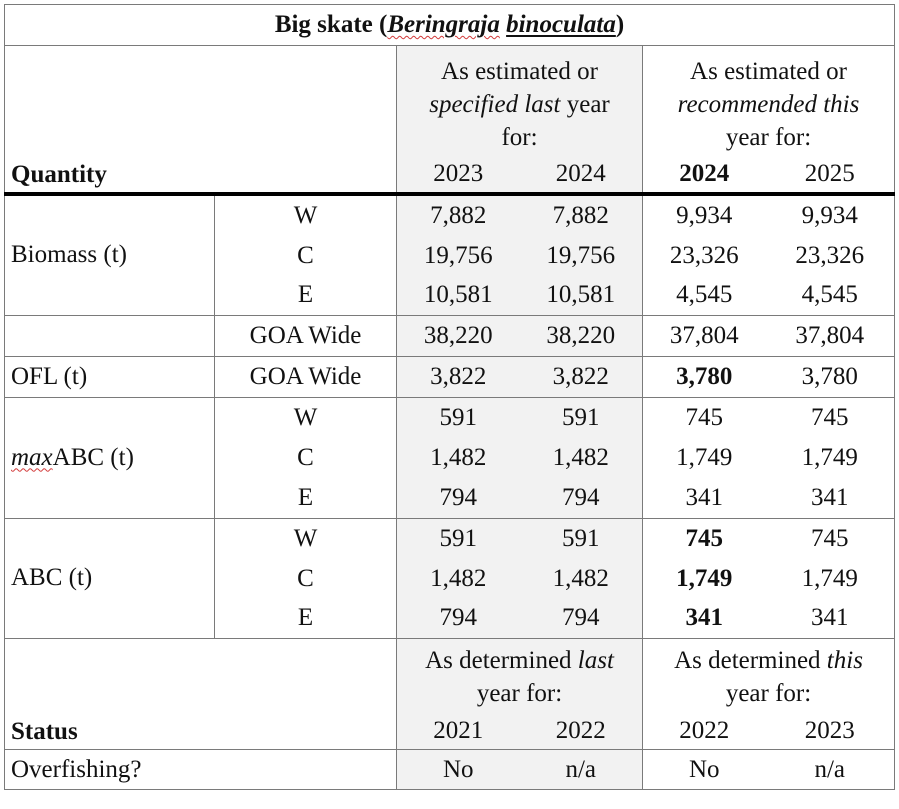 The width and height of the screenshot is (899, 809). I want to click on overfishing-label: Overfishing?, so click(200, 769).